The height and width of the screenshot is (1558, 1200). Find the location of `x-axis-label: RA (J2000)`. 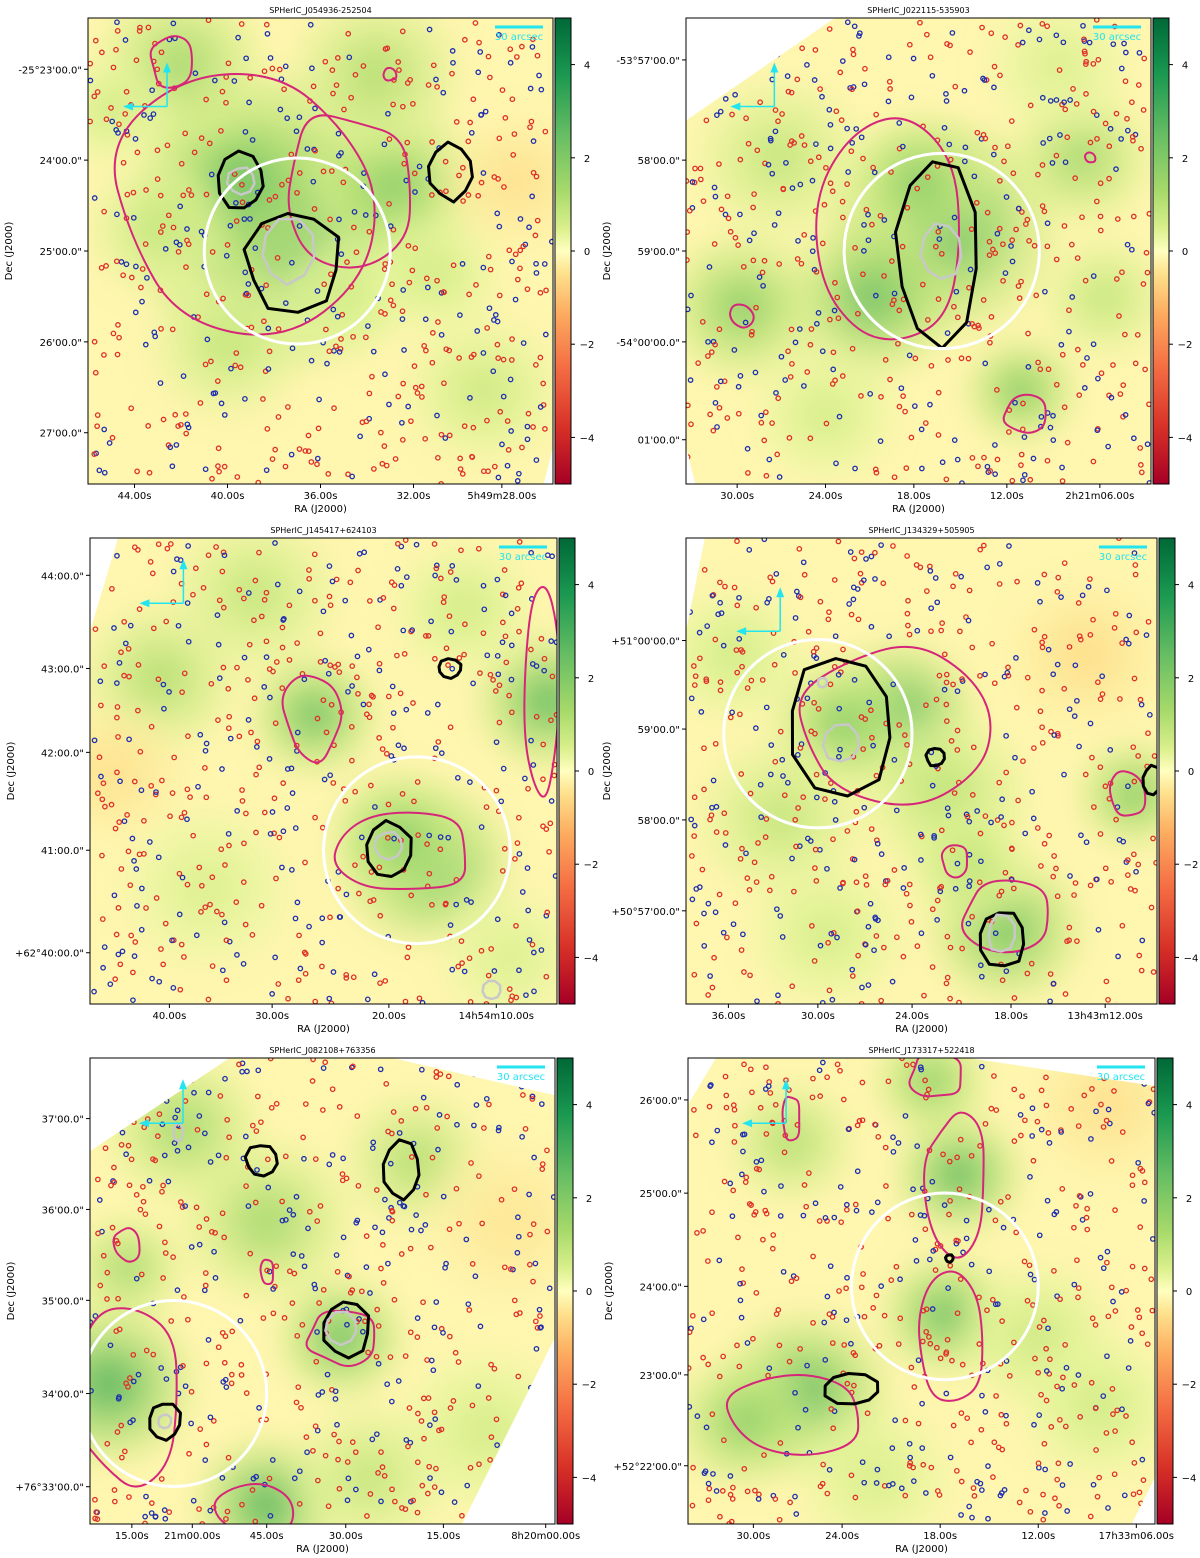

x-axis-label: RA (J2000) is located at coordinates (323, 1029).